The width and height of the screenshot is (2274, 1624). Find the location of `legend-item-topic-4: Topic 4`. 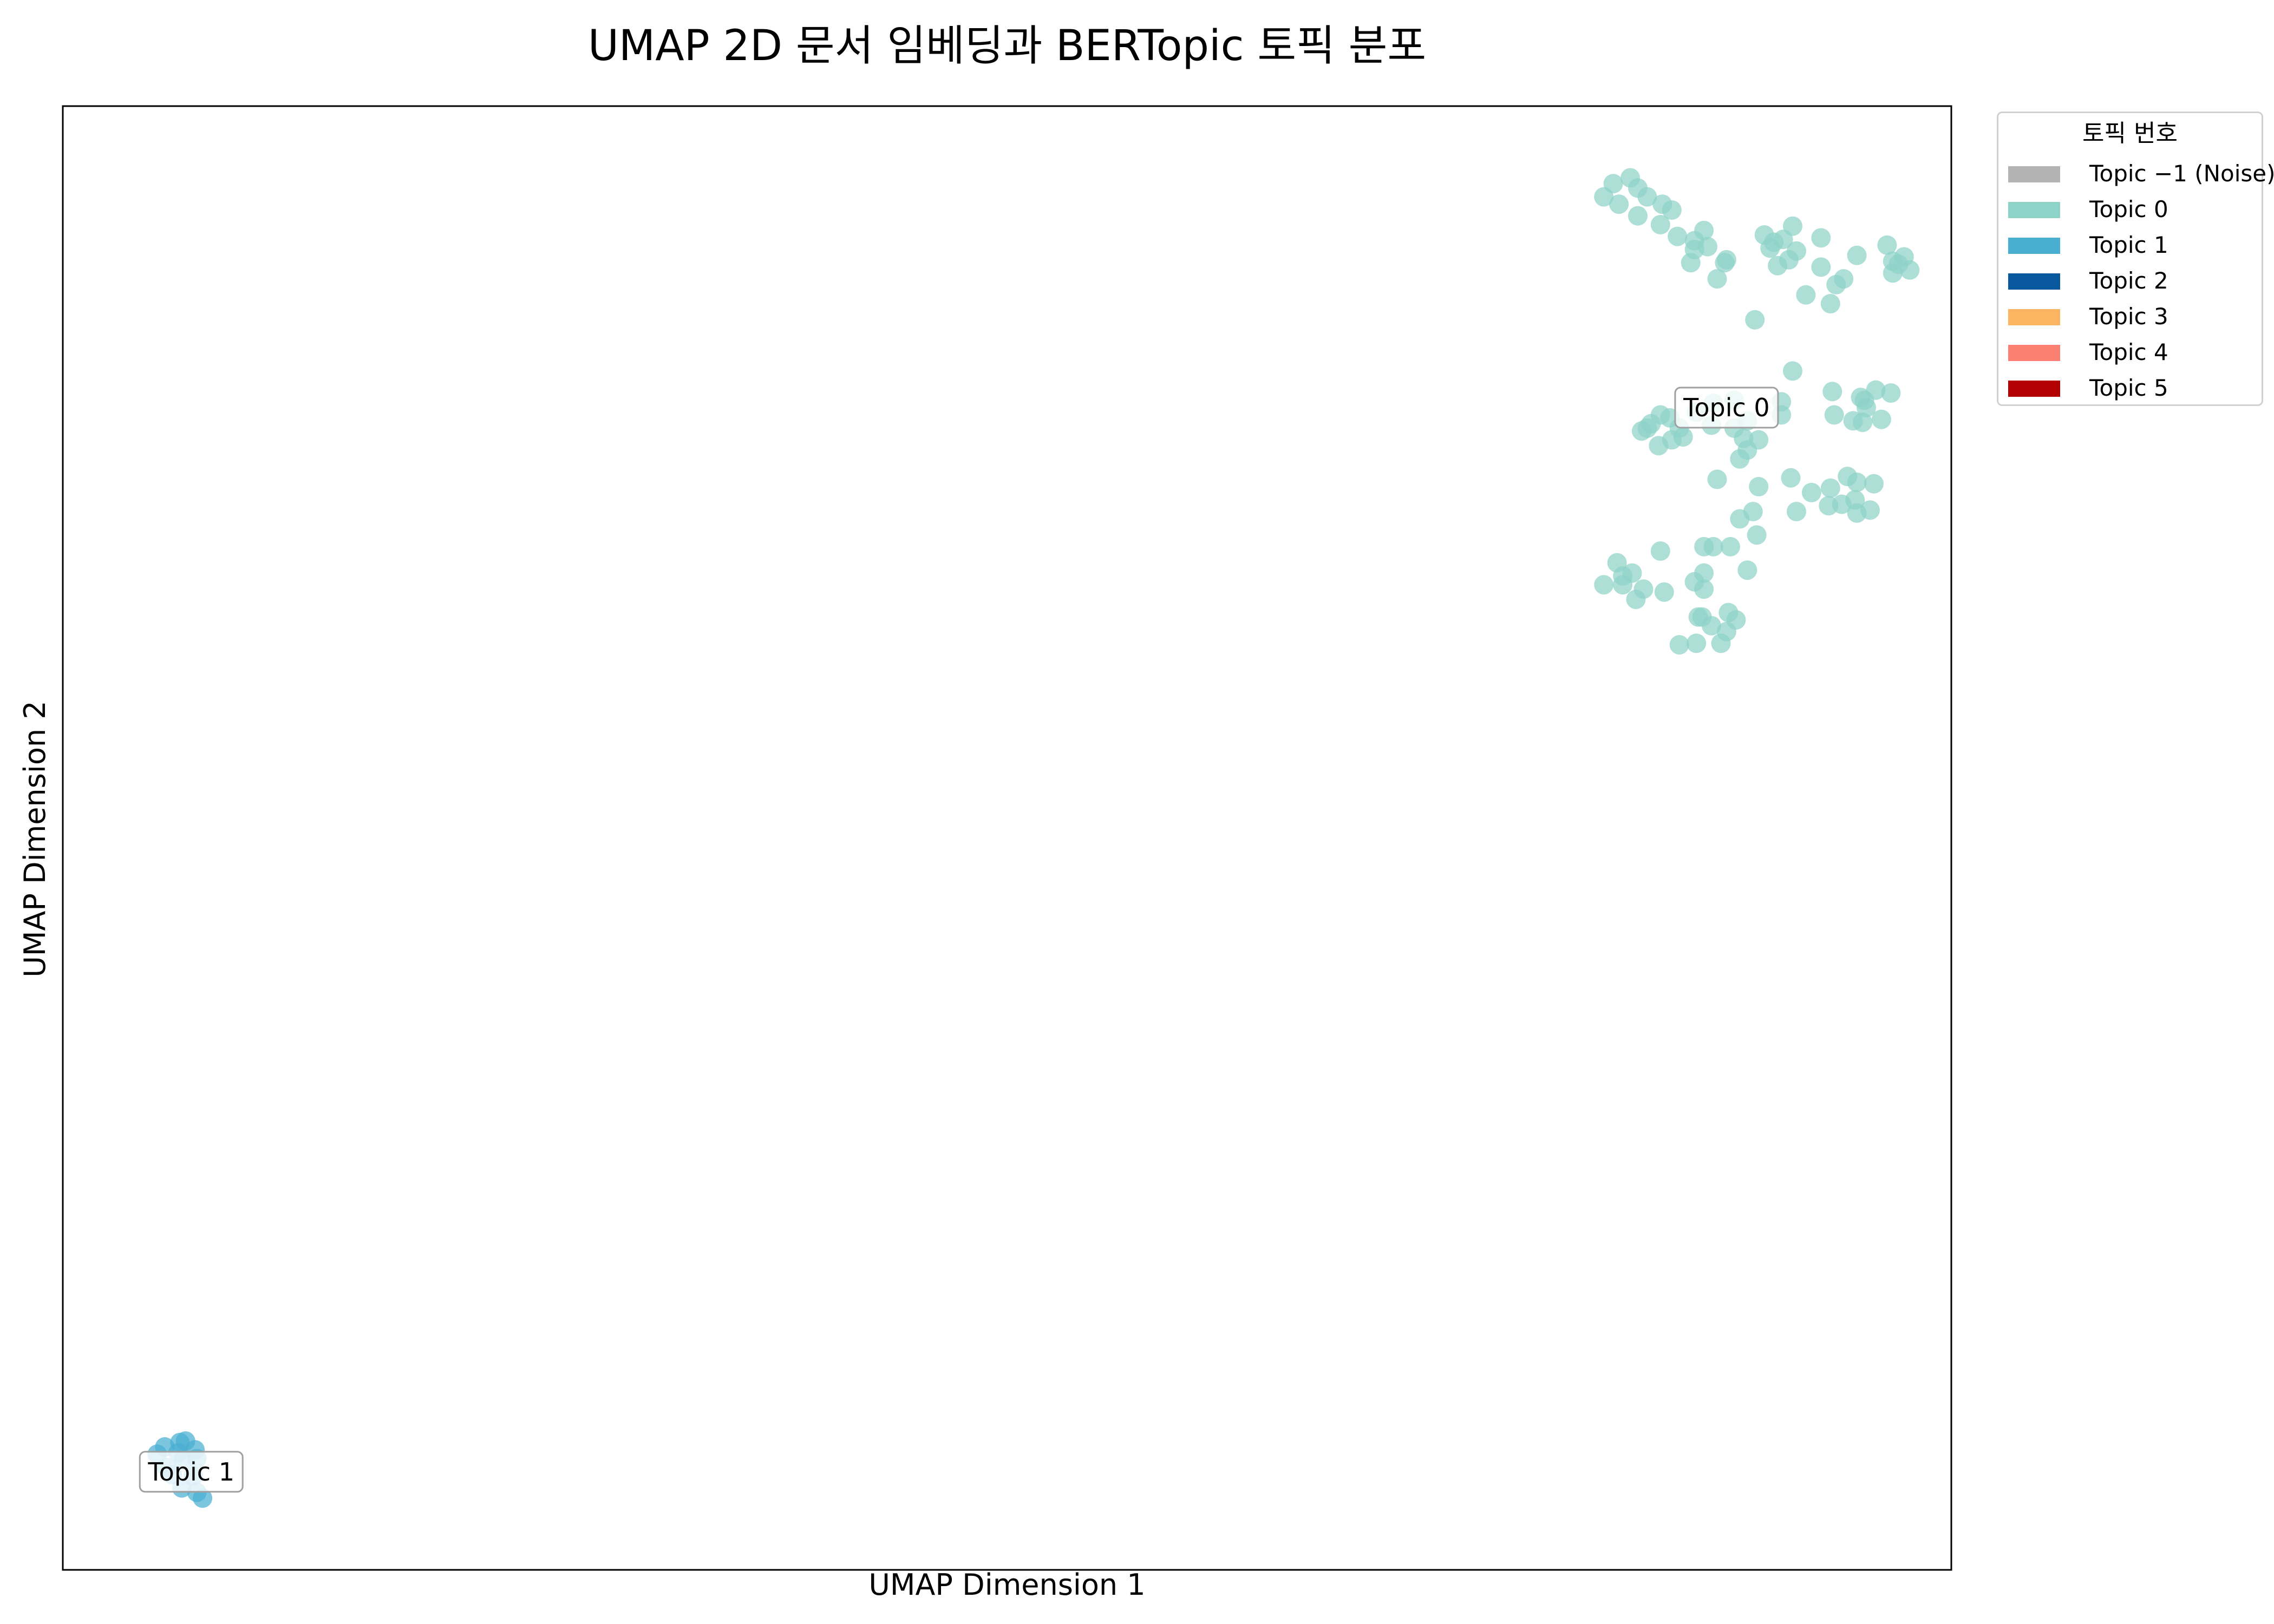

legend-item-topic-4: Topic 4 is located at coordinates (2133, 352).